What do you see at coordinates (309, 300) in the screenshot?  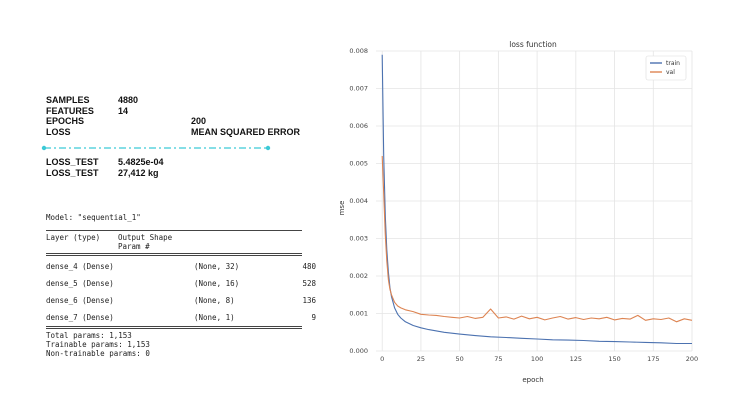 I see `layer-params: 136` at bounding box center [309, 300].